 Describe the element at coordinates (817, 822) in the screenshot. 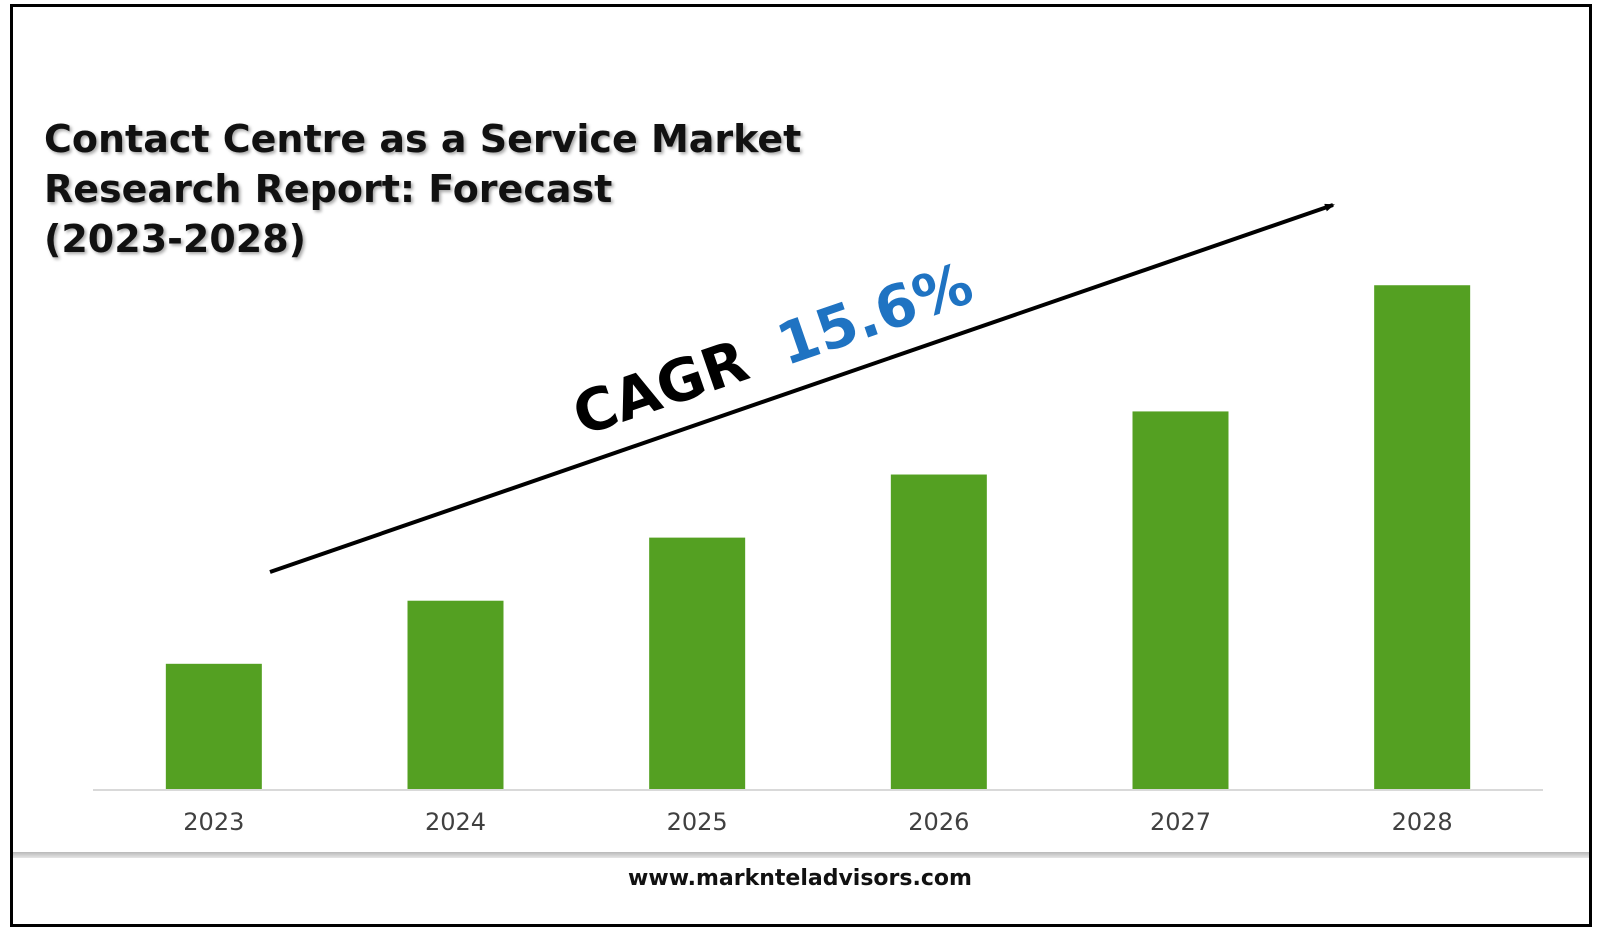

I see `x-tick-labels: 2023 2024 2025 2026 2027 2028` at that location.